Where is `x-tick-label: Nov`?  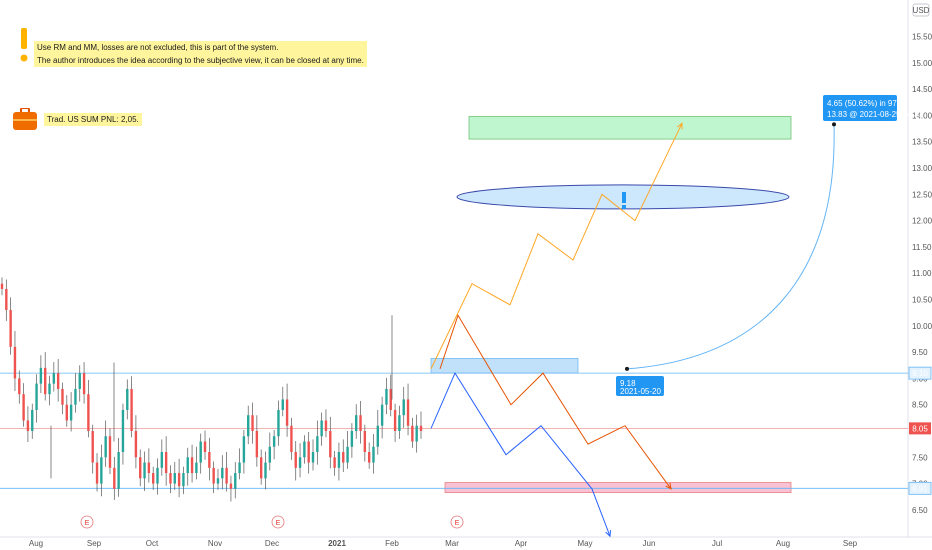 x-tick-label: Nov is located at coordinates (215, 543).